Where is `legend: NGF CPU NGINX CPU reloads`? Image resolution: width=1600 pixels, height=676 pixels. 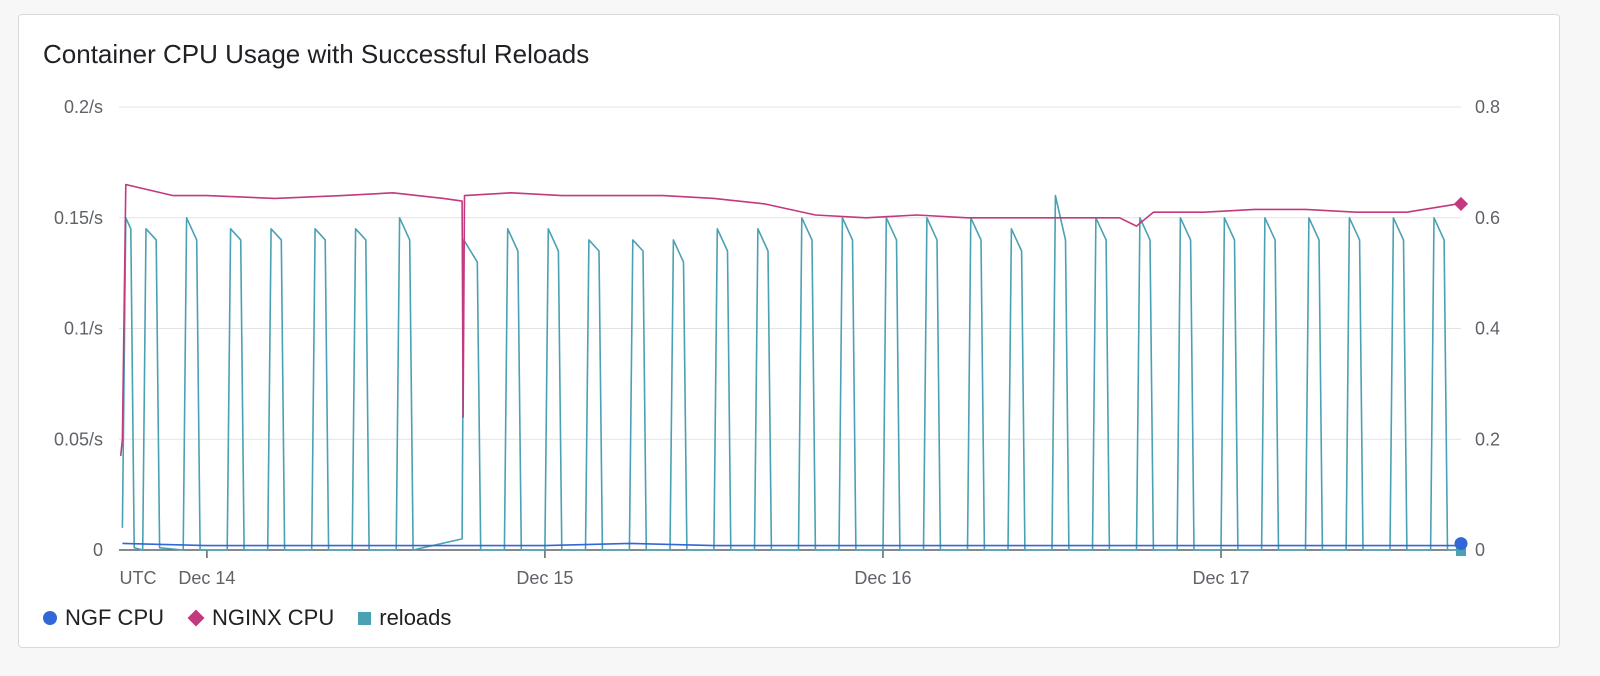 legend: NGF CPU NGINX CPU reloads is located at coordinates (247, 618).